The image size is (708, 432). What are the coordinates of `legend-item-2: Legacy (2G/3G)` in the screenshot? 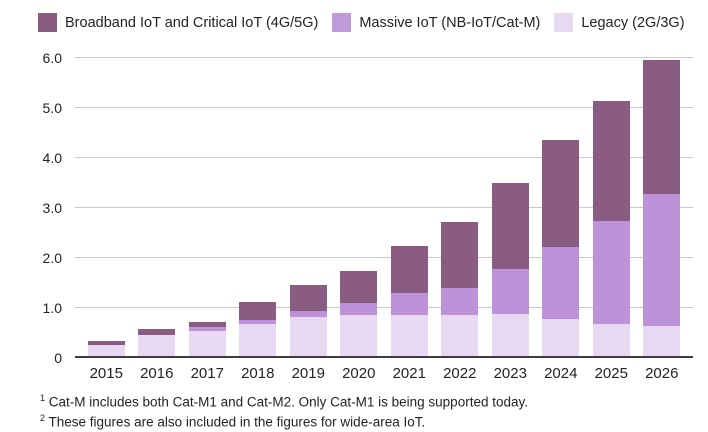 It's located at (619, 22).